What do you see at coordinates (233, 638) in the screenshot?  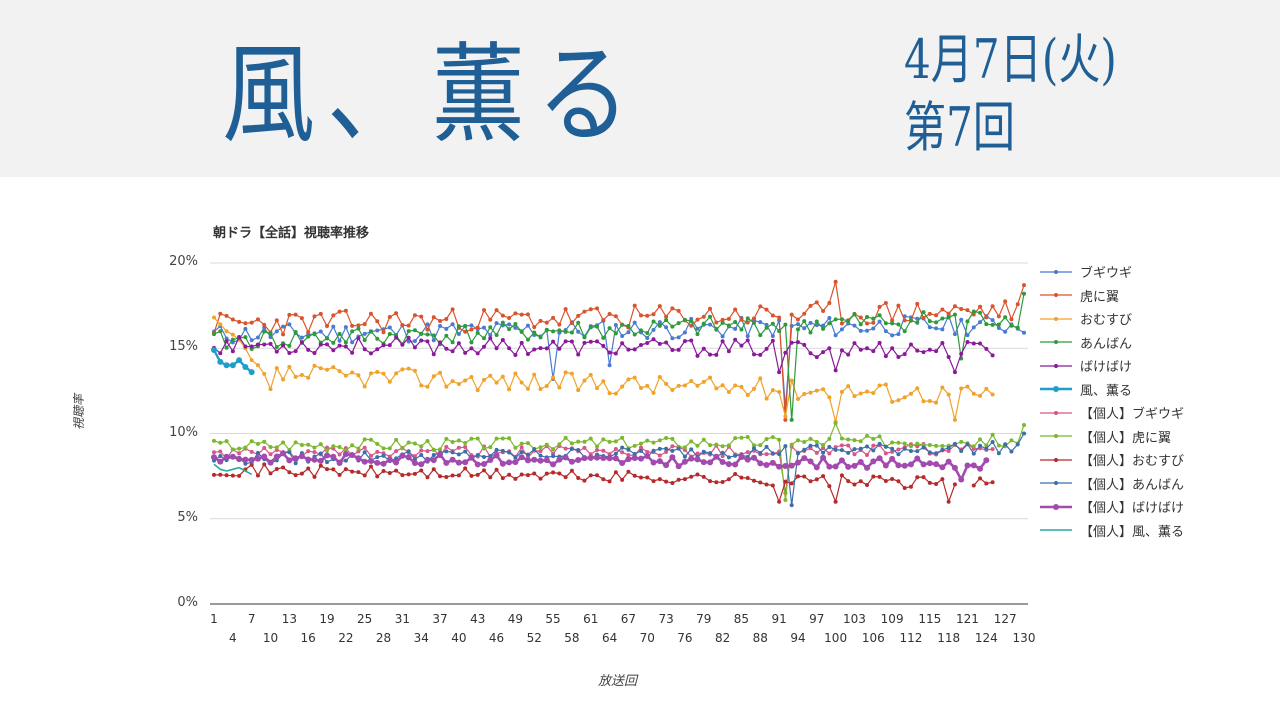 I see `x-tick-label: 4` at bounding box center [233, 638].